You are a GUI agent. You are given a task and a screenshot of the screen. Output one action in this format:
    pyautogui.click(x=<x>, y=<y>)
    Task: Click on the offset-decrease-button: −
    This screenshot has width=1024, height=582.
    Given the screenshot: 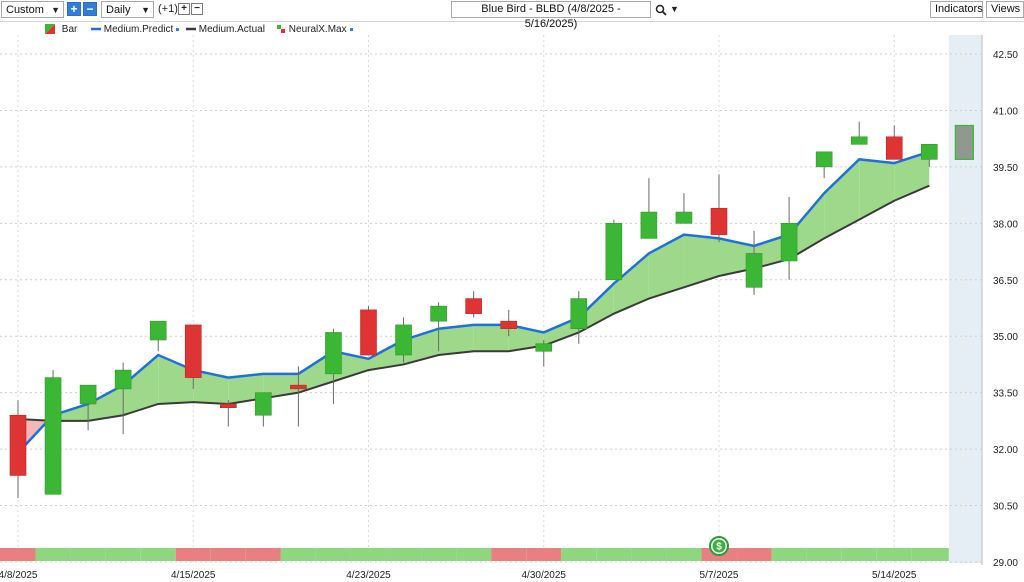 What is the action you would take?
    pyautogui.click(x=197, y=9)
    